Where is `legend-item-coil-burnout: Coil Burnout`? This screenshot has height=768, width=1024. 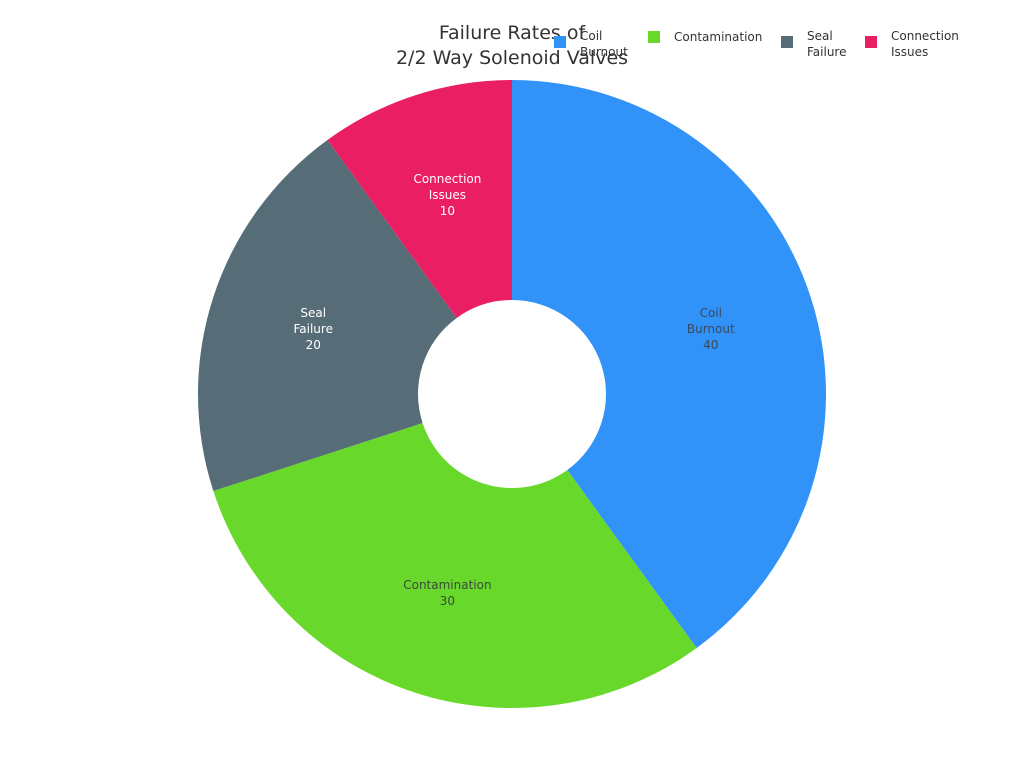 legend-item-coil-burnout: Coil Burnout is located at coordinates (591, 44).